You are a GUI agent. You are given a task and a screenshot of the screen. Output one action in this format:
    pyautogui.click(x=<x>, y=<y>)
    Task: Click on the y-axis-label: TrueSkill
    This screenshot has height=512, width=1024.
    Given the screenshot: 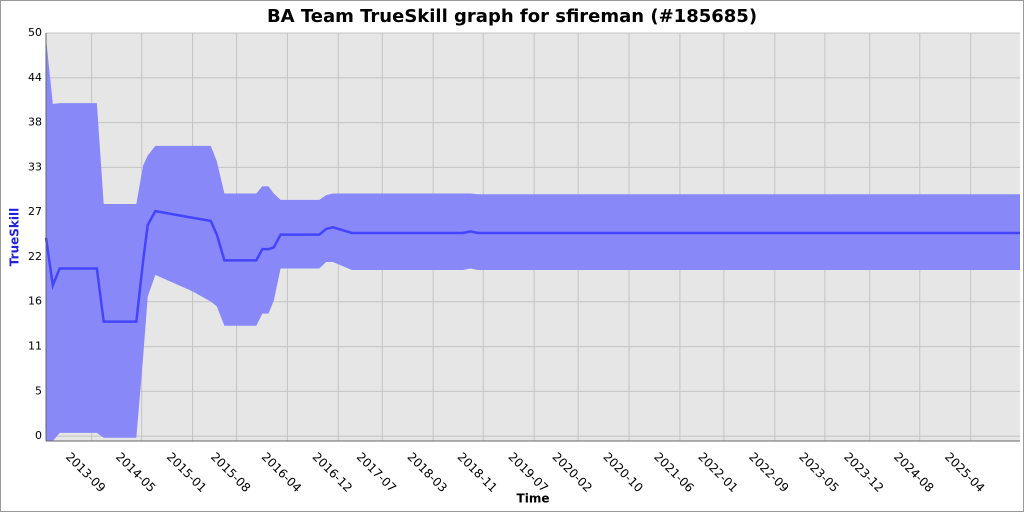 What is the action you would take?
    pyautogui.click(x=15, y=237)
    